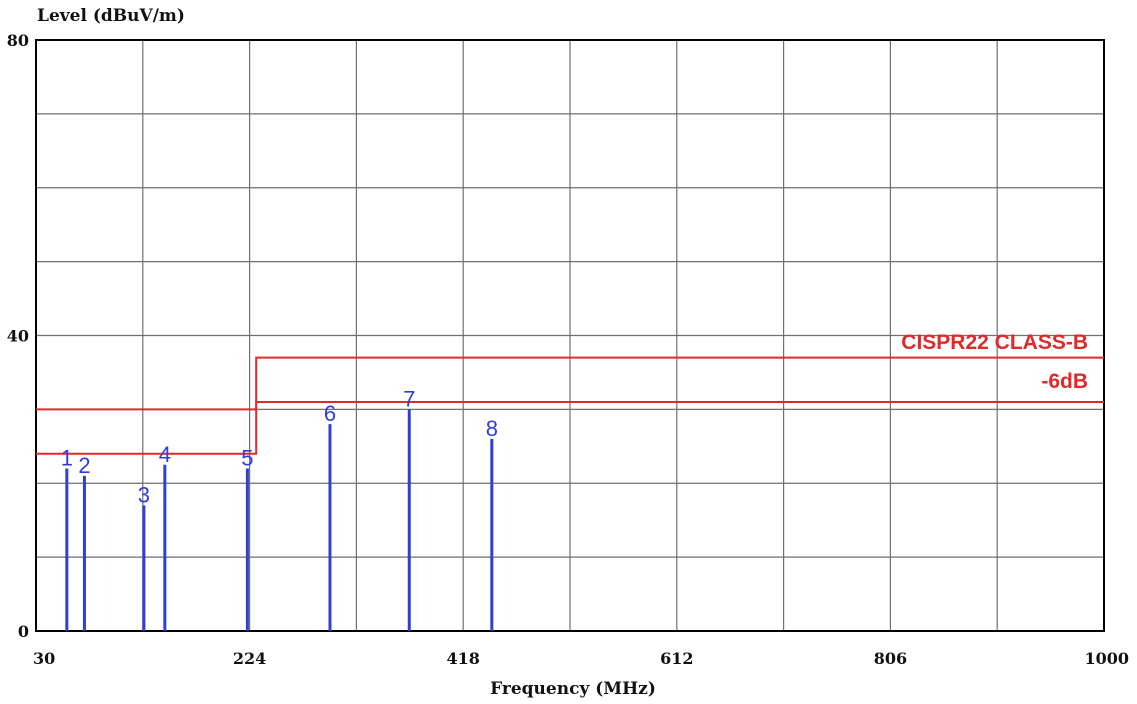 This screenshot has width=1137, height=704. What do you see at coordinates (84, 465) in the screenshot?
I see `marker-2-label: 2` at bounding box center [84, 465].